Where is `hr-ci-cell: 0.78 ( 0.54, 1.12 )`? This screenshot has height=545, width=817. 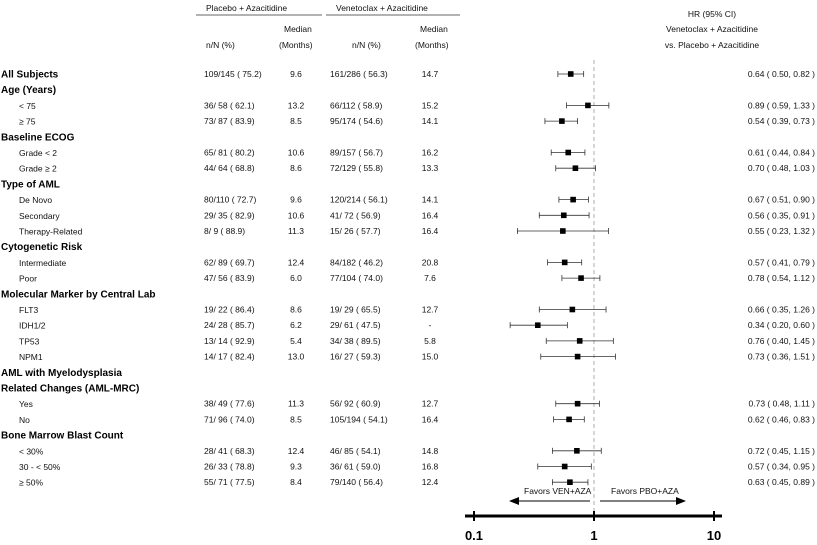
hr-ci-cell: 0.78 ( 0.54, 1.12 ) is located at coordinates (781, 278).